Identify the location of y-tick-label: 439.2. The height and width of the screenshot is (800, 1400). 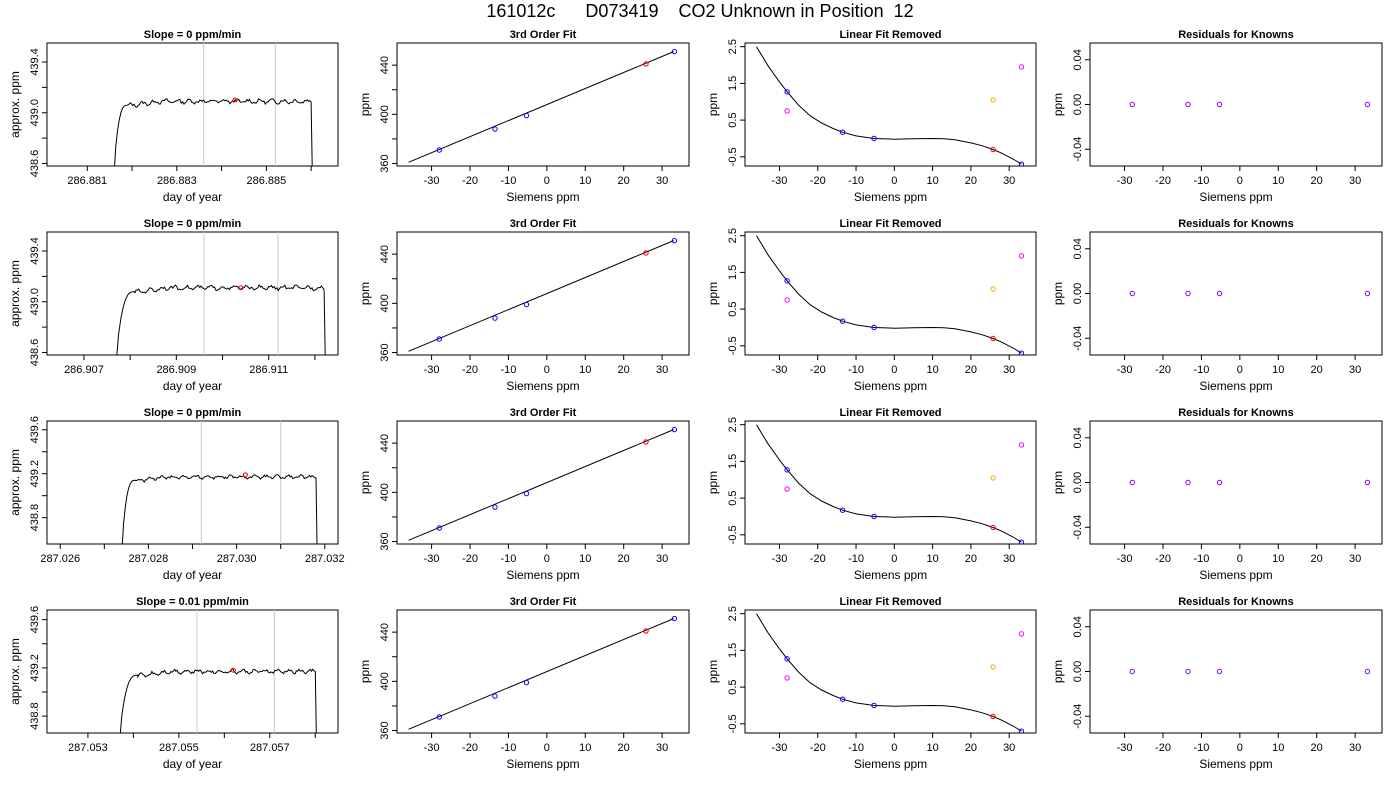
(35, 474).